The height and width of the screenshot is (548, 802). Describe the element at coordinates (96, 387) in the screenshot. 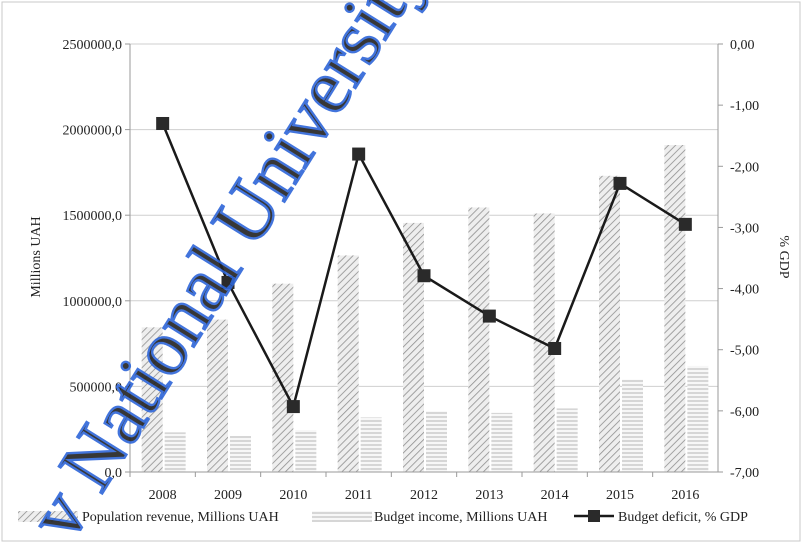

I see `left-tick-label: 500000,0` at that location.